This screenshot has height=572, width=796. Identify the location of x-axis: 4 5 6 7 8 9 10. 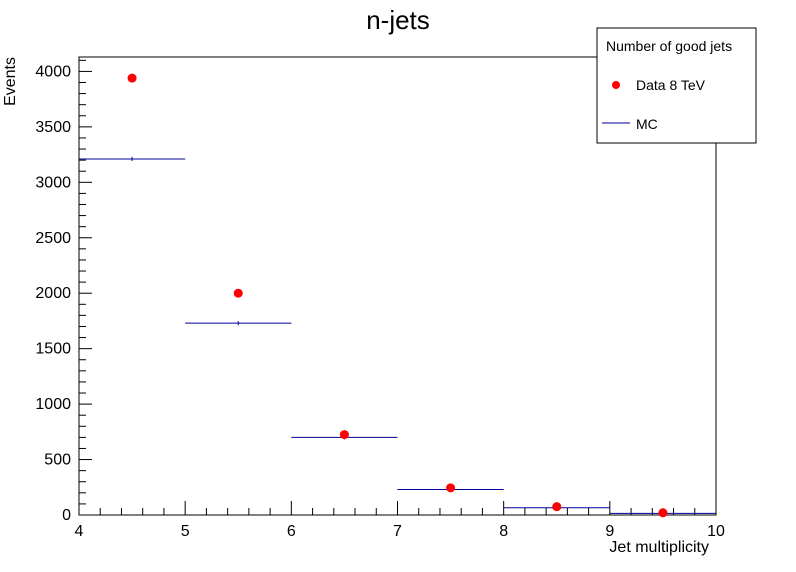
(400, 520).